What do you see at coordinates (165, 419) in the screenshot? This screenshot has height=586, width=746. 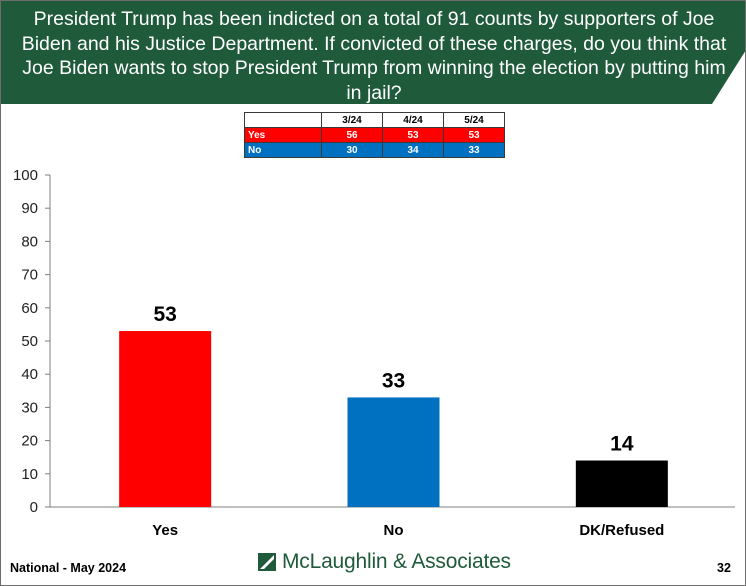 I see `bar-yes` at bounding box center [165, 419].